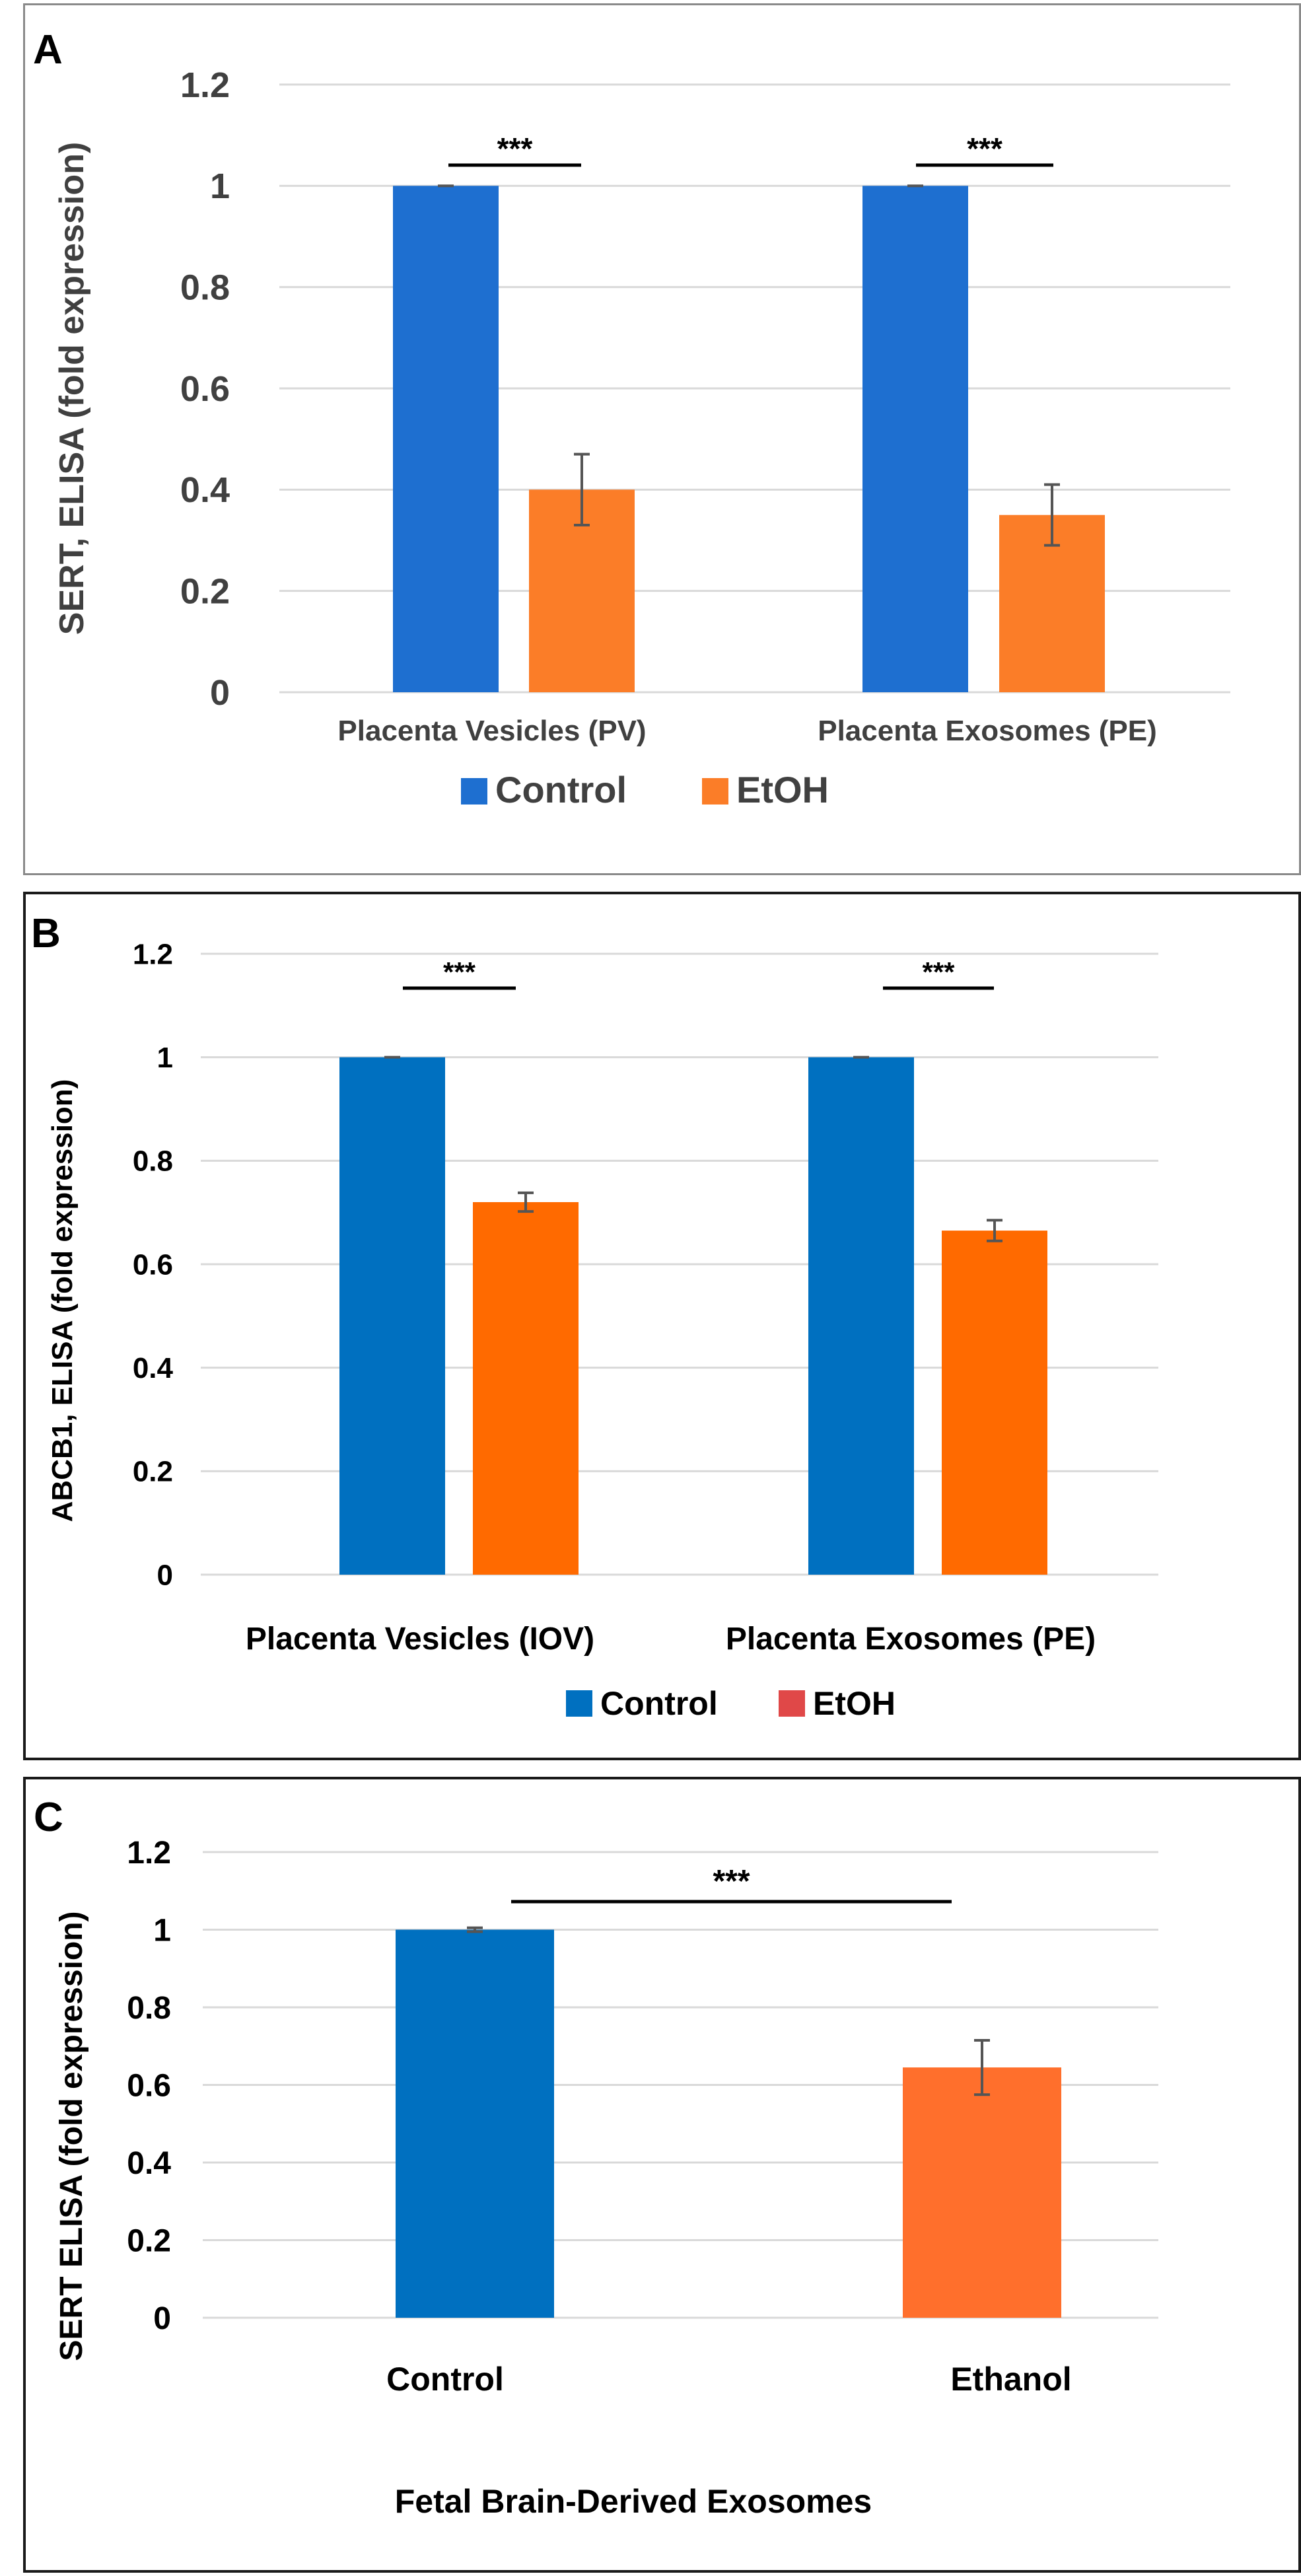 This screenshot has height=2576, width=1301. What do you see at coordinates (420, 1640) in the screenshot?
I see `x-category-label: Placenta Vesicles (IOV)` at bounding box center [420, 1640].